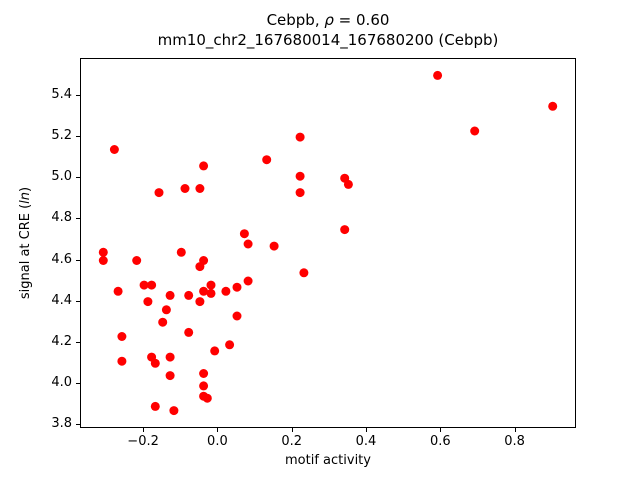 This screenshot has width=640, height=480. I want to click on y-tick-label: 5.4, so click(61, 94).